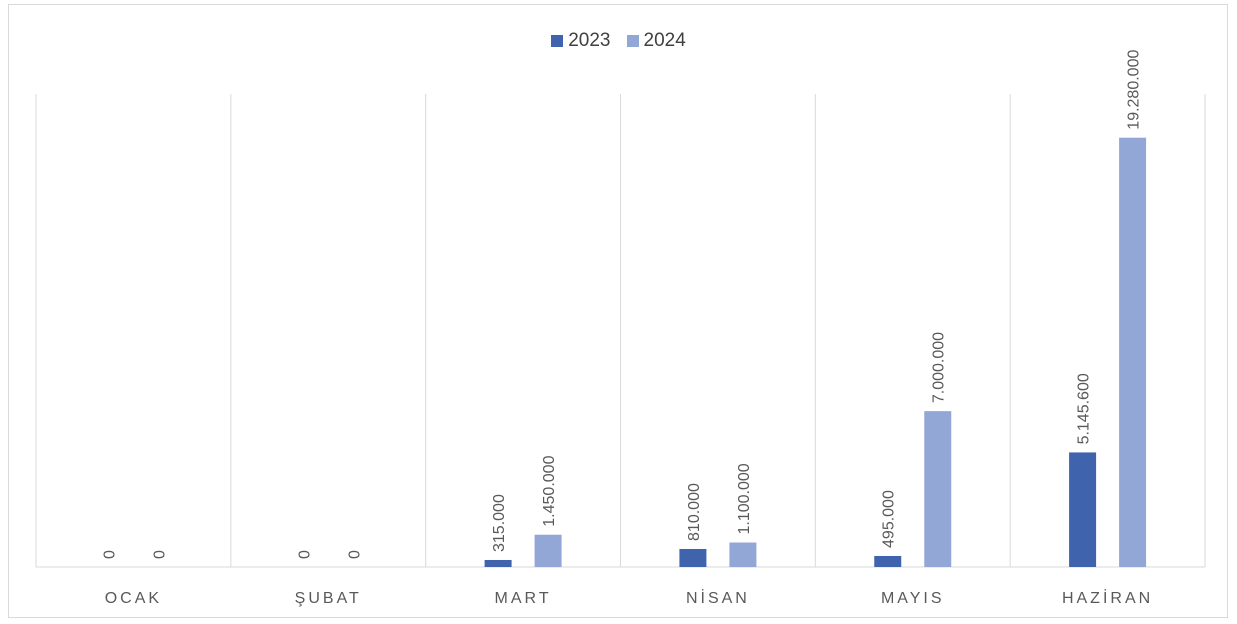 This screenshot has width=1237, height=624. Describe the element at coordinates (889, 519) in the screenshot. I see `data-label-2023-5: 495.000` at that location.